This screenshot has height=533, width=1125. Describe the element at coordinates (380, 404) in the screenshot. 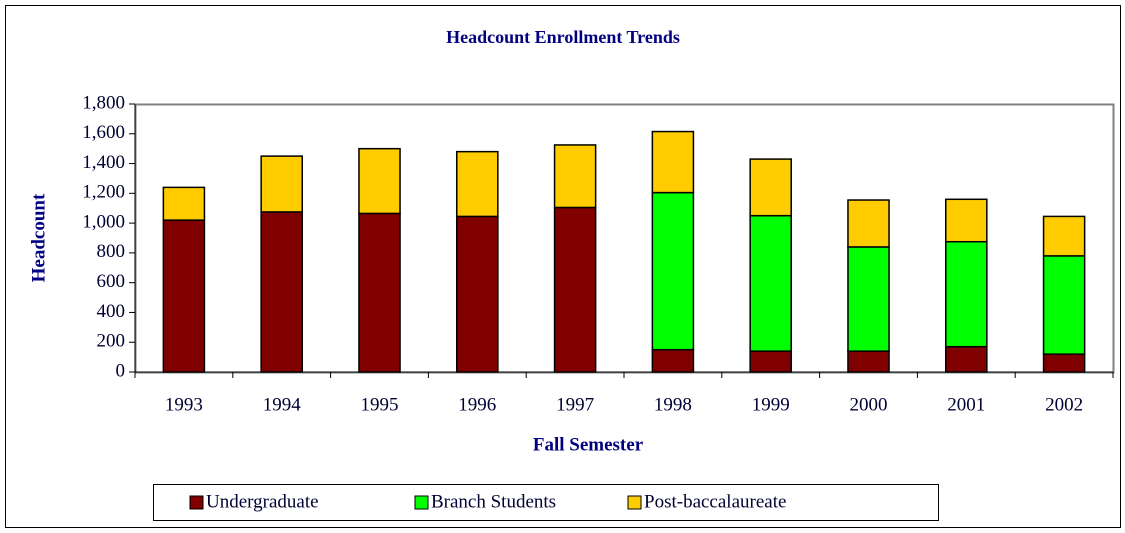

I see `x-tick-label: 1995` at that location.